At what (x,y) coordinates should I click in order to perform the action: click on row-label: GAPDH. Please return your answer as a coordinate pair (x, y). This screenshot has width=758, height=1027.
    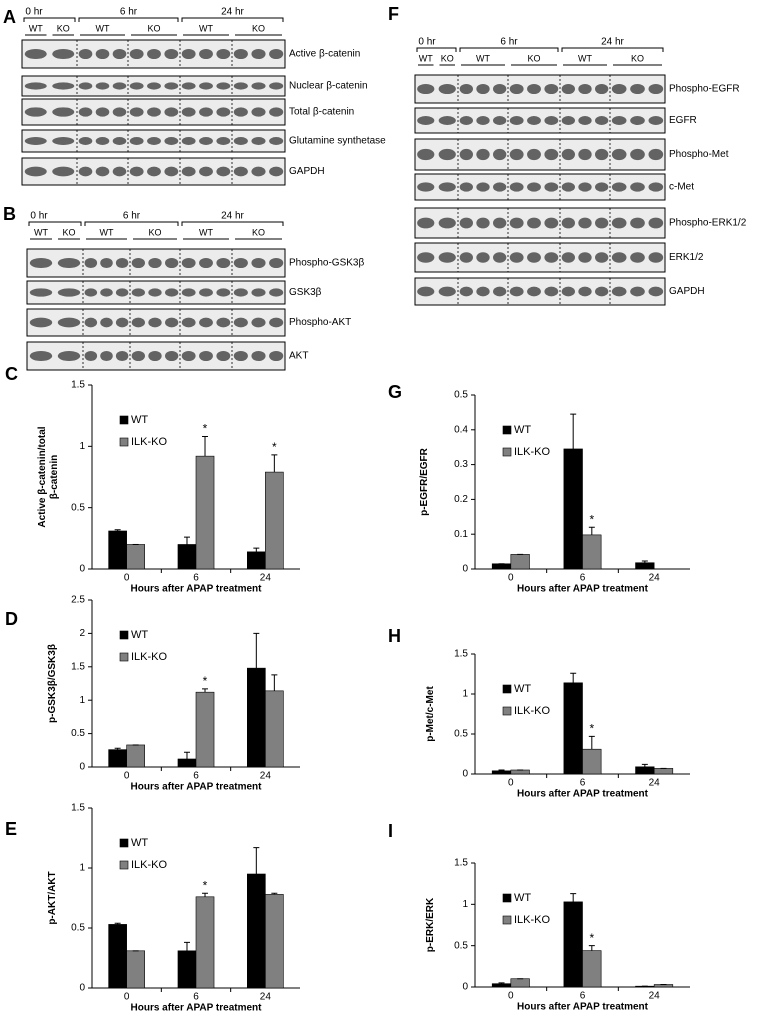
    Looking at the image, I should click on (307, 171).